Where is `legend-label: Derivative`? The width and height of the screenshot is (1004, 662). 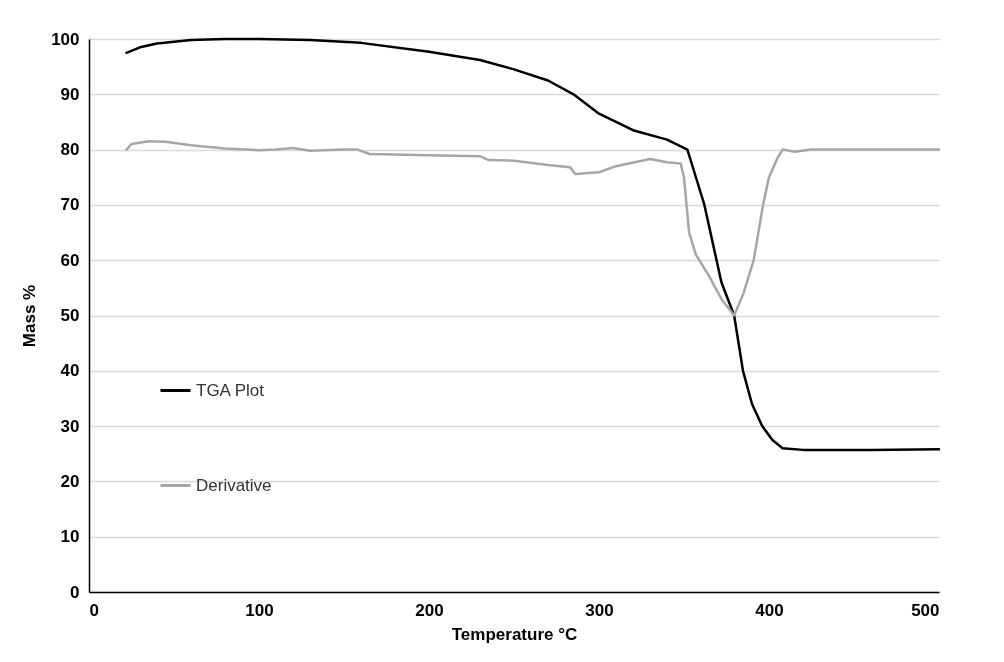
legend-label: Derivative is located at coordinates (234, 485).